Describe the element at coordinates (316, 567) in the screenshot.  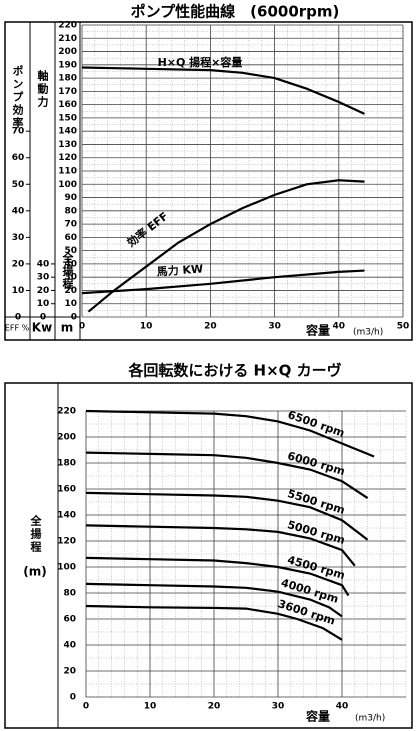
I see `series-label: 4500 rpm` at that location.